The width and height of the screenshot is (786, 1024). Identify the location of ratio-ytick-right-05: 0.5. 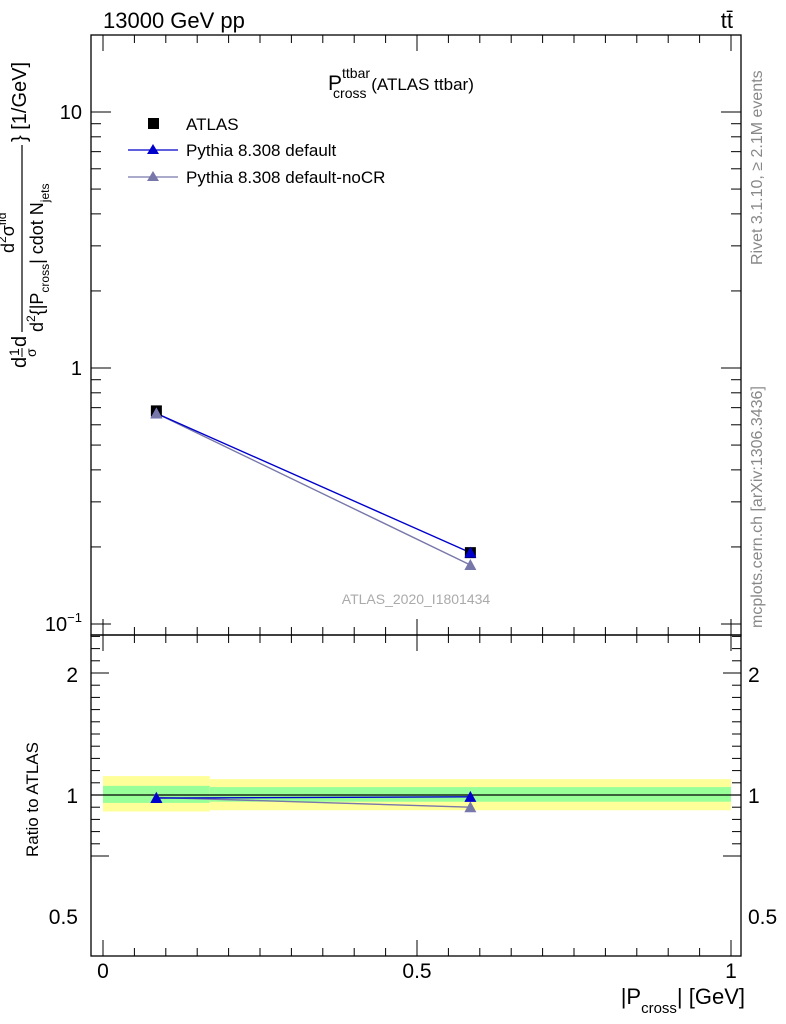
(762, 917).